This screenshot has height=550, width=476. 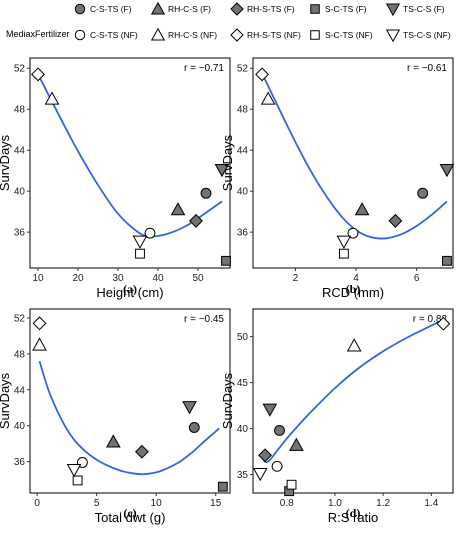 I want to click on x-axis-label: R:S ratio, so click(x=353, y=517).